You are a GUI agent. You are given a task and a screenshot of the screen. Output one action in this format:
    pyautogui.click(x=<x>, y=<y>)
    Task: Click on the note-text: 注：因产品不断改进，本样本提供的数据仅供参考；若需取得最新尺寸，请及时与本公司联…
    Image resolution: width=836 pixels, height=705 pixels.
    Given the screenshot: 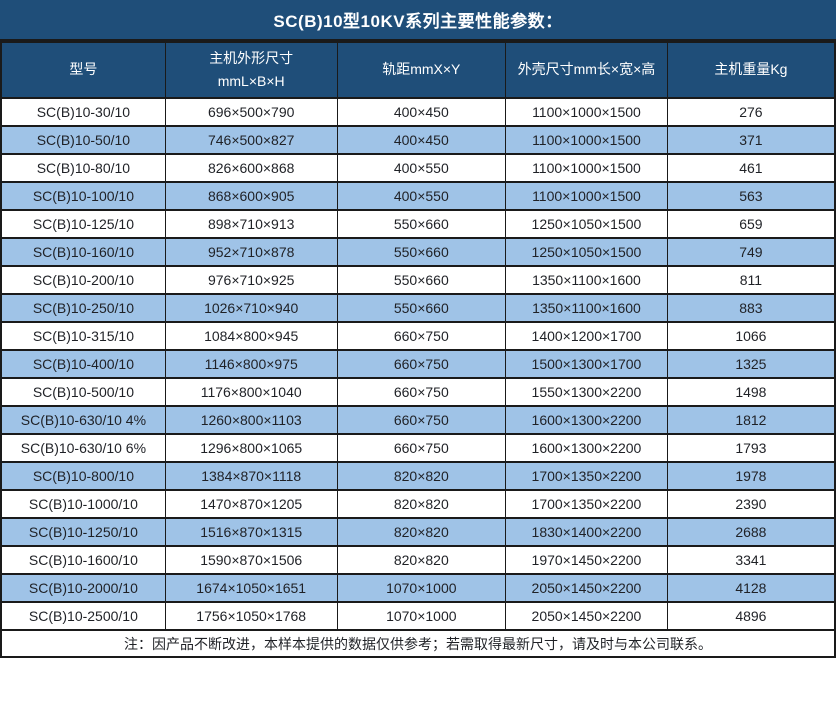 What is the action you would take?
    pyautogui.click(x=418, y=643)
    